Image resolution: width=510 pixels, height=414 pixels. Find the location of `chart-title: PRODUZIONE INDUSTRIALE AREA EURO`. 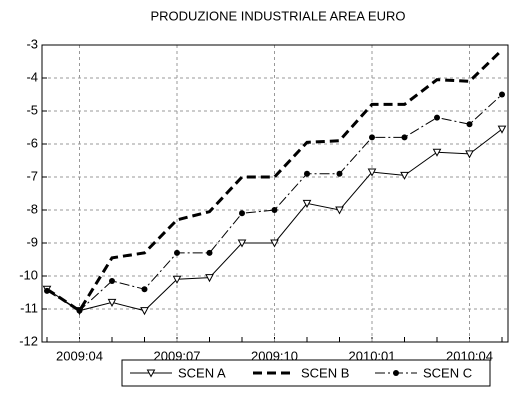

chart-title: PRODUZIONE INDUSTRIALE AREA EURO is located at coordinates (278, 15).